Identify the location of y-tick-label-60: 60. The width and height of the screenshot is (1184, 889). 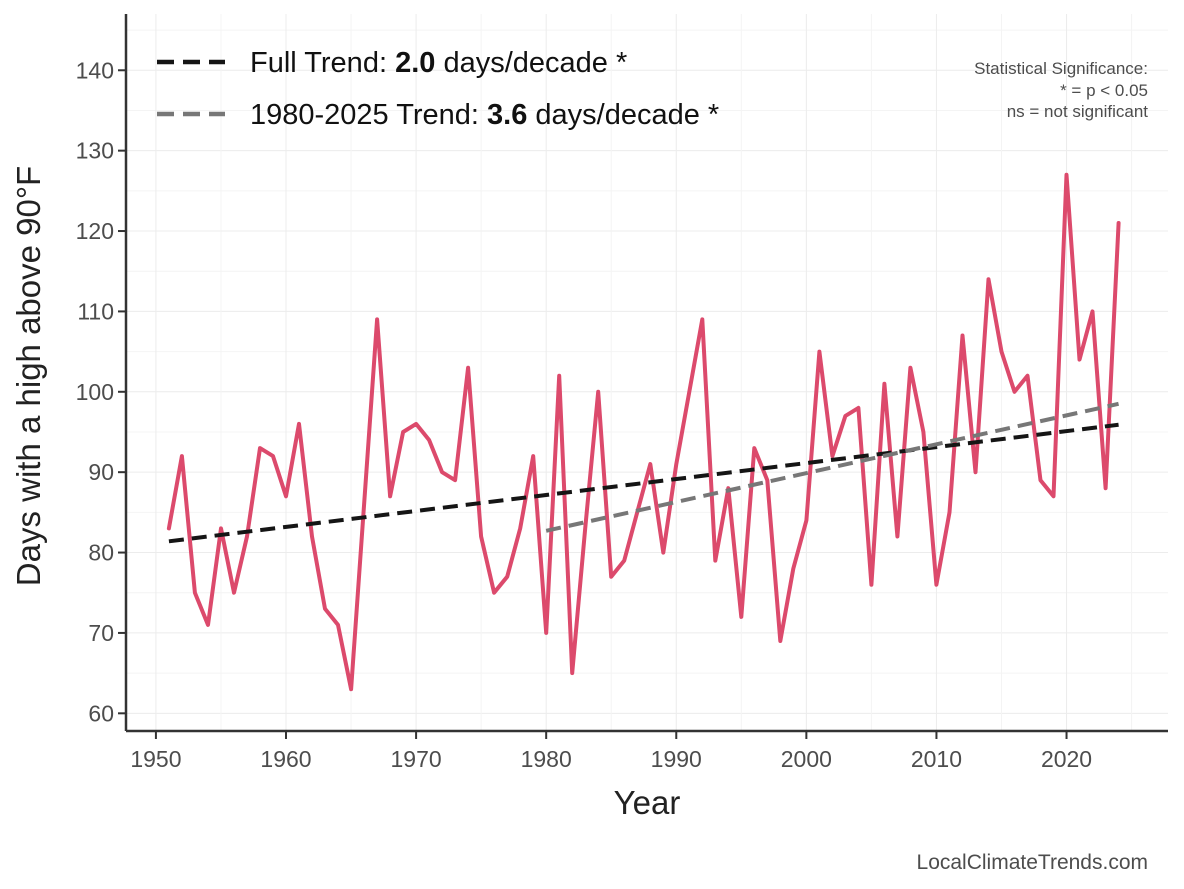
(101, 713).